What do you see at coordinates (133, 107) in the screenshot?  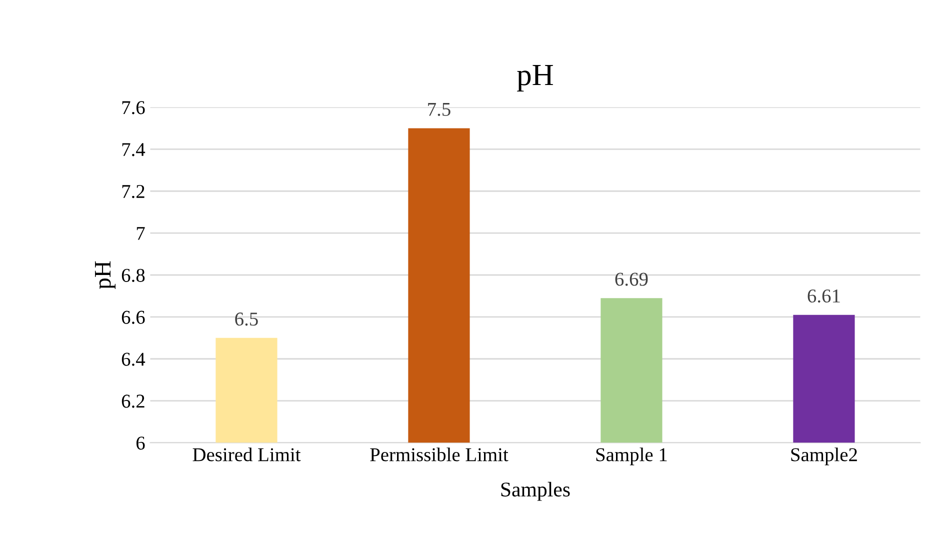 I see `y-tick-label: 7.6` at bounding box center [133, 107].